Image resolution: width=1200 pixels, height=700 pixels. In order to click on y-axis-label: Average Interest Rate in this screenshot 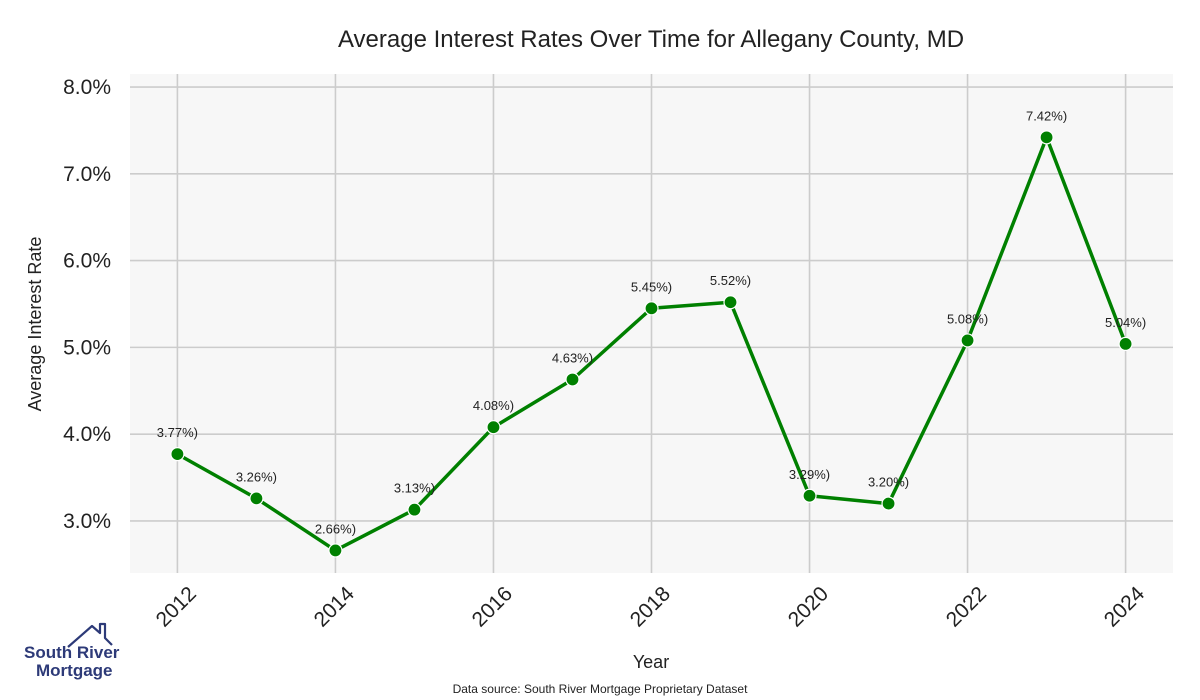, I will do `click(35, 324)`.